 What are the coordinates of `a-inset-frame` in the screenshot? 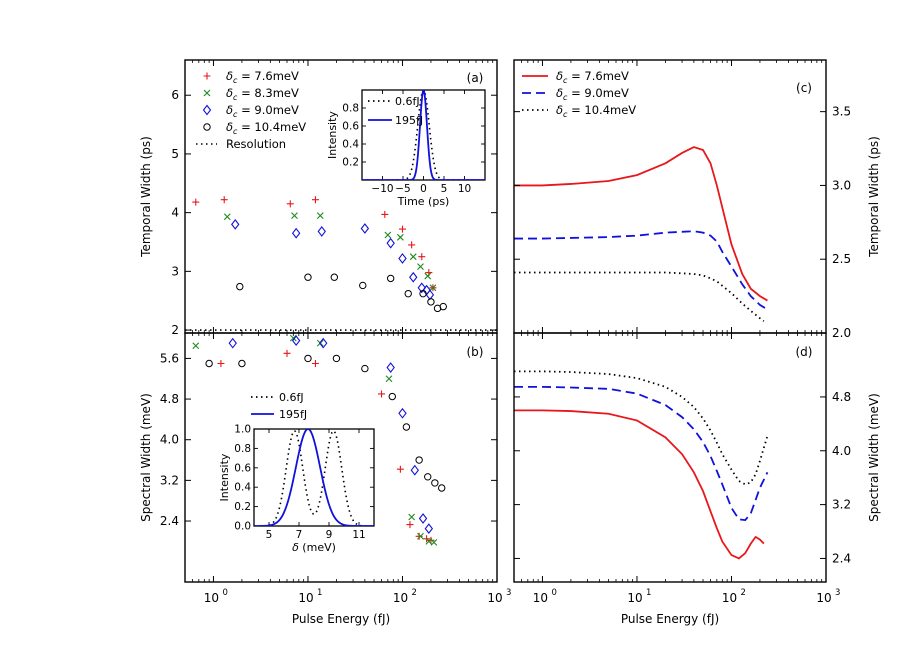 It's located at (423, 135).